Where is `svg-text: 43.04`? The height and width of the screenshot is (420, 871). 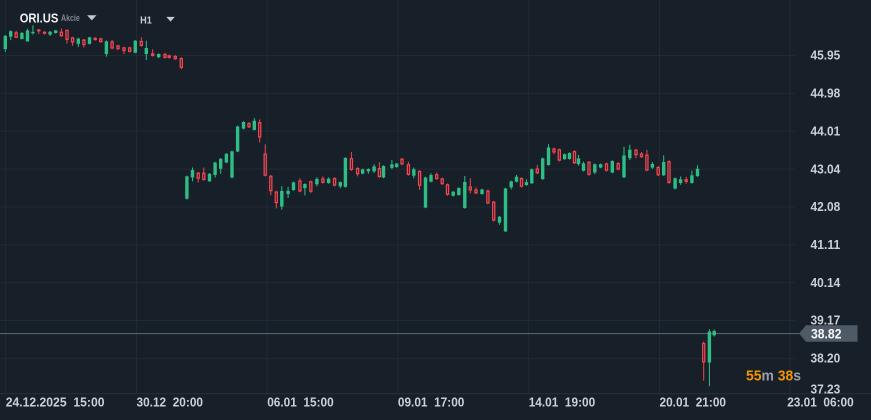
svg-text: 43.04 is located at coordinates (826, 168).